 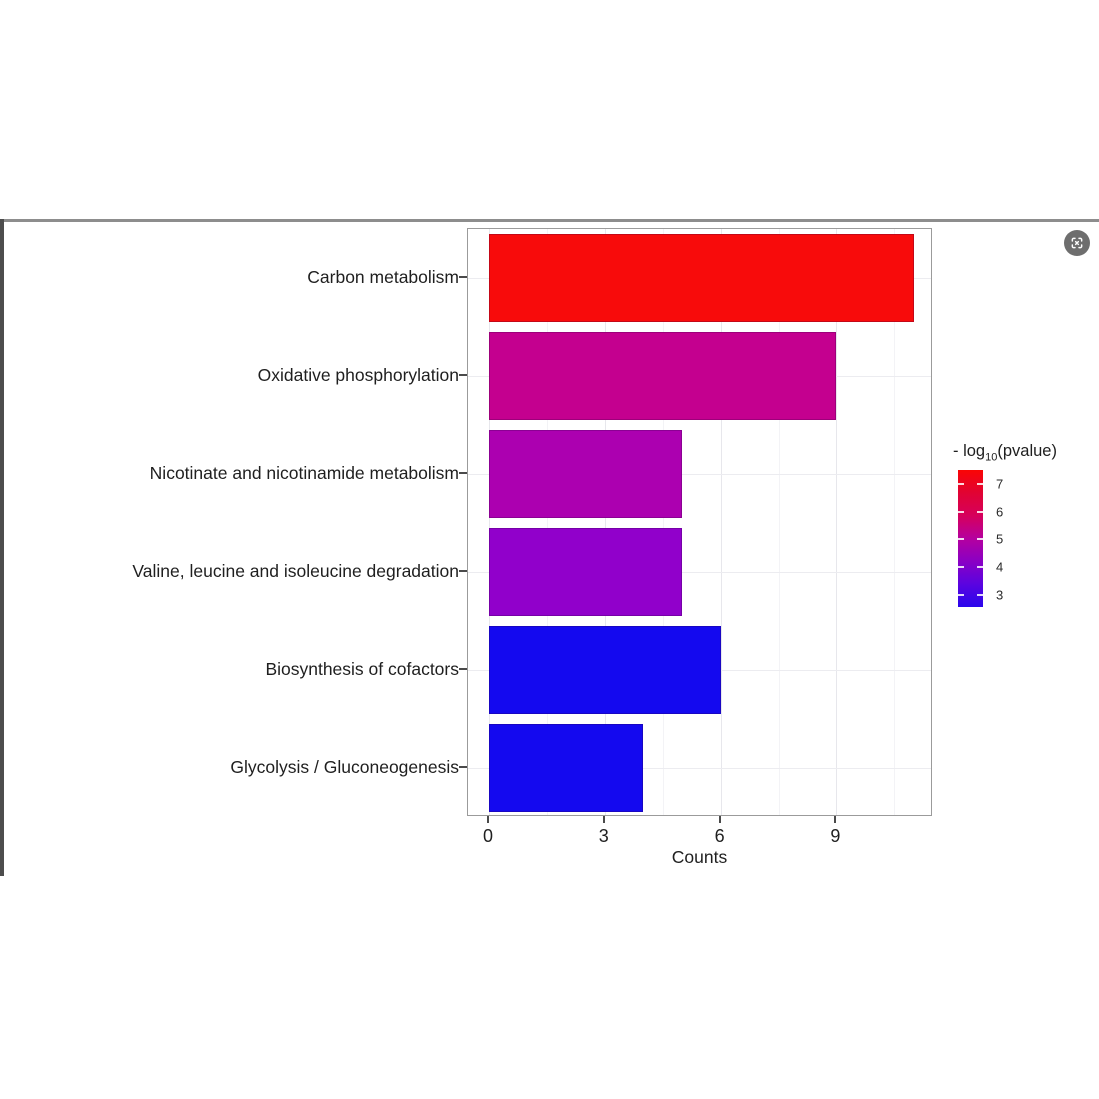 What do you see at coordinates (1000, 484) in the screenshot?
I see `legend-tick-label: 7` at bounding box center [1000, 484].